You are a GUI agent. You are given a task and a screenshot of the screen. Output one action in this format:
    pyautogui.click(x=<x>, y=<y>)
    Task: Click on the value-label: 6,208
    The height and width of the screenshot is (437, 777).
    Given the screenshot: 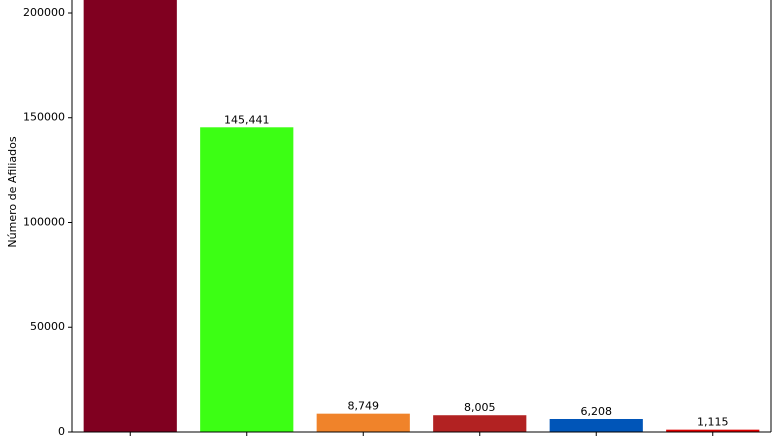 What is the action you would take?
    pyautogui.click(x=597, y=411)
    